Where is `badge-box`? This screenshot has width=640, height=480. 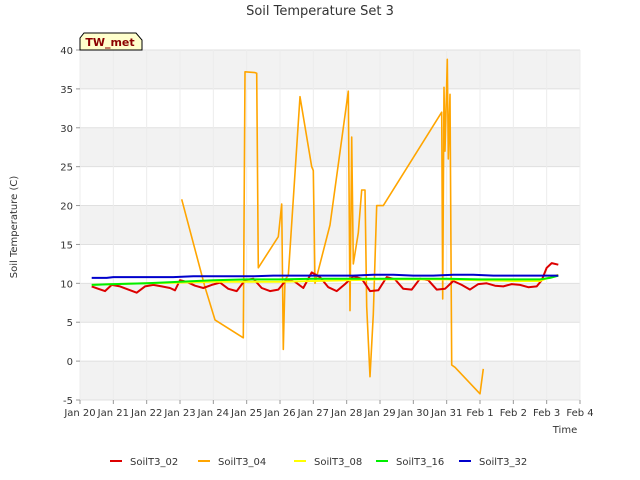
badge-box is located at coordinates (111, 41).